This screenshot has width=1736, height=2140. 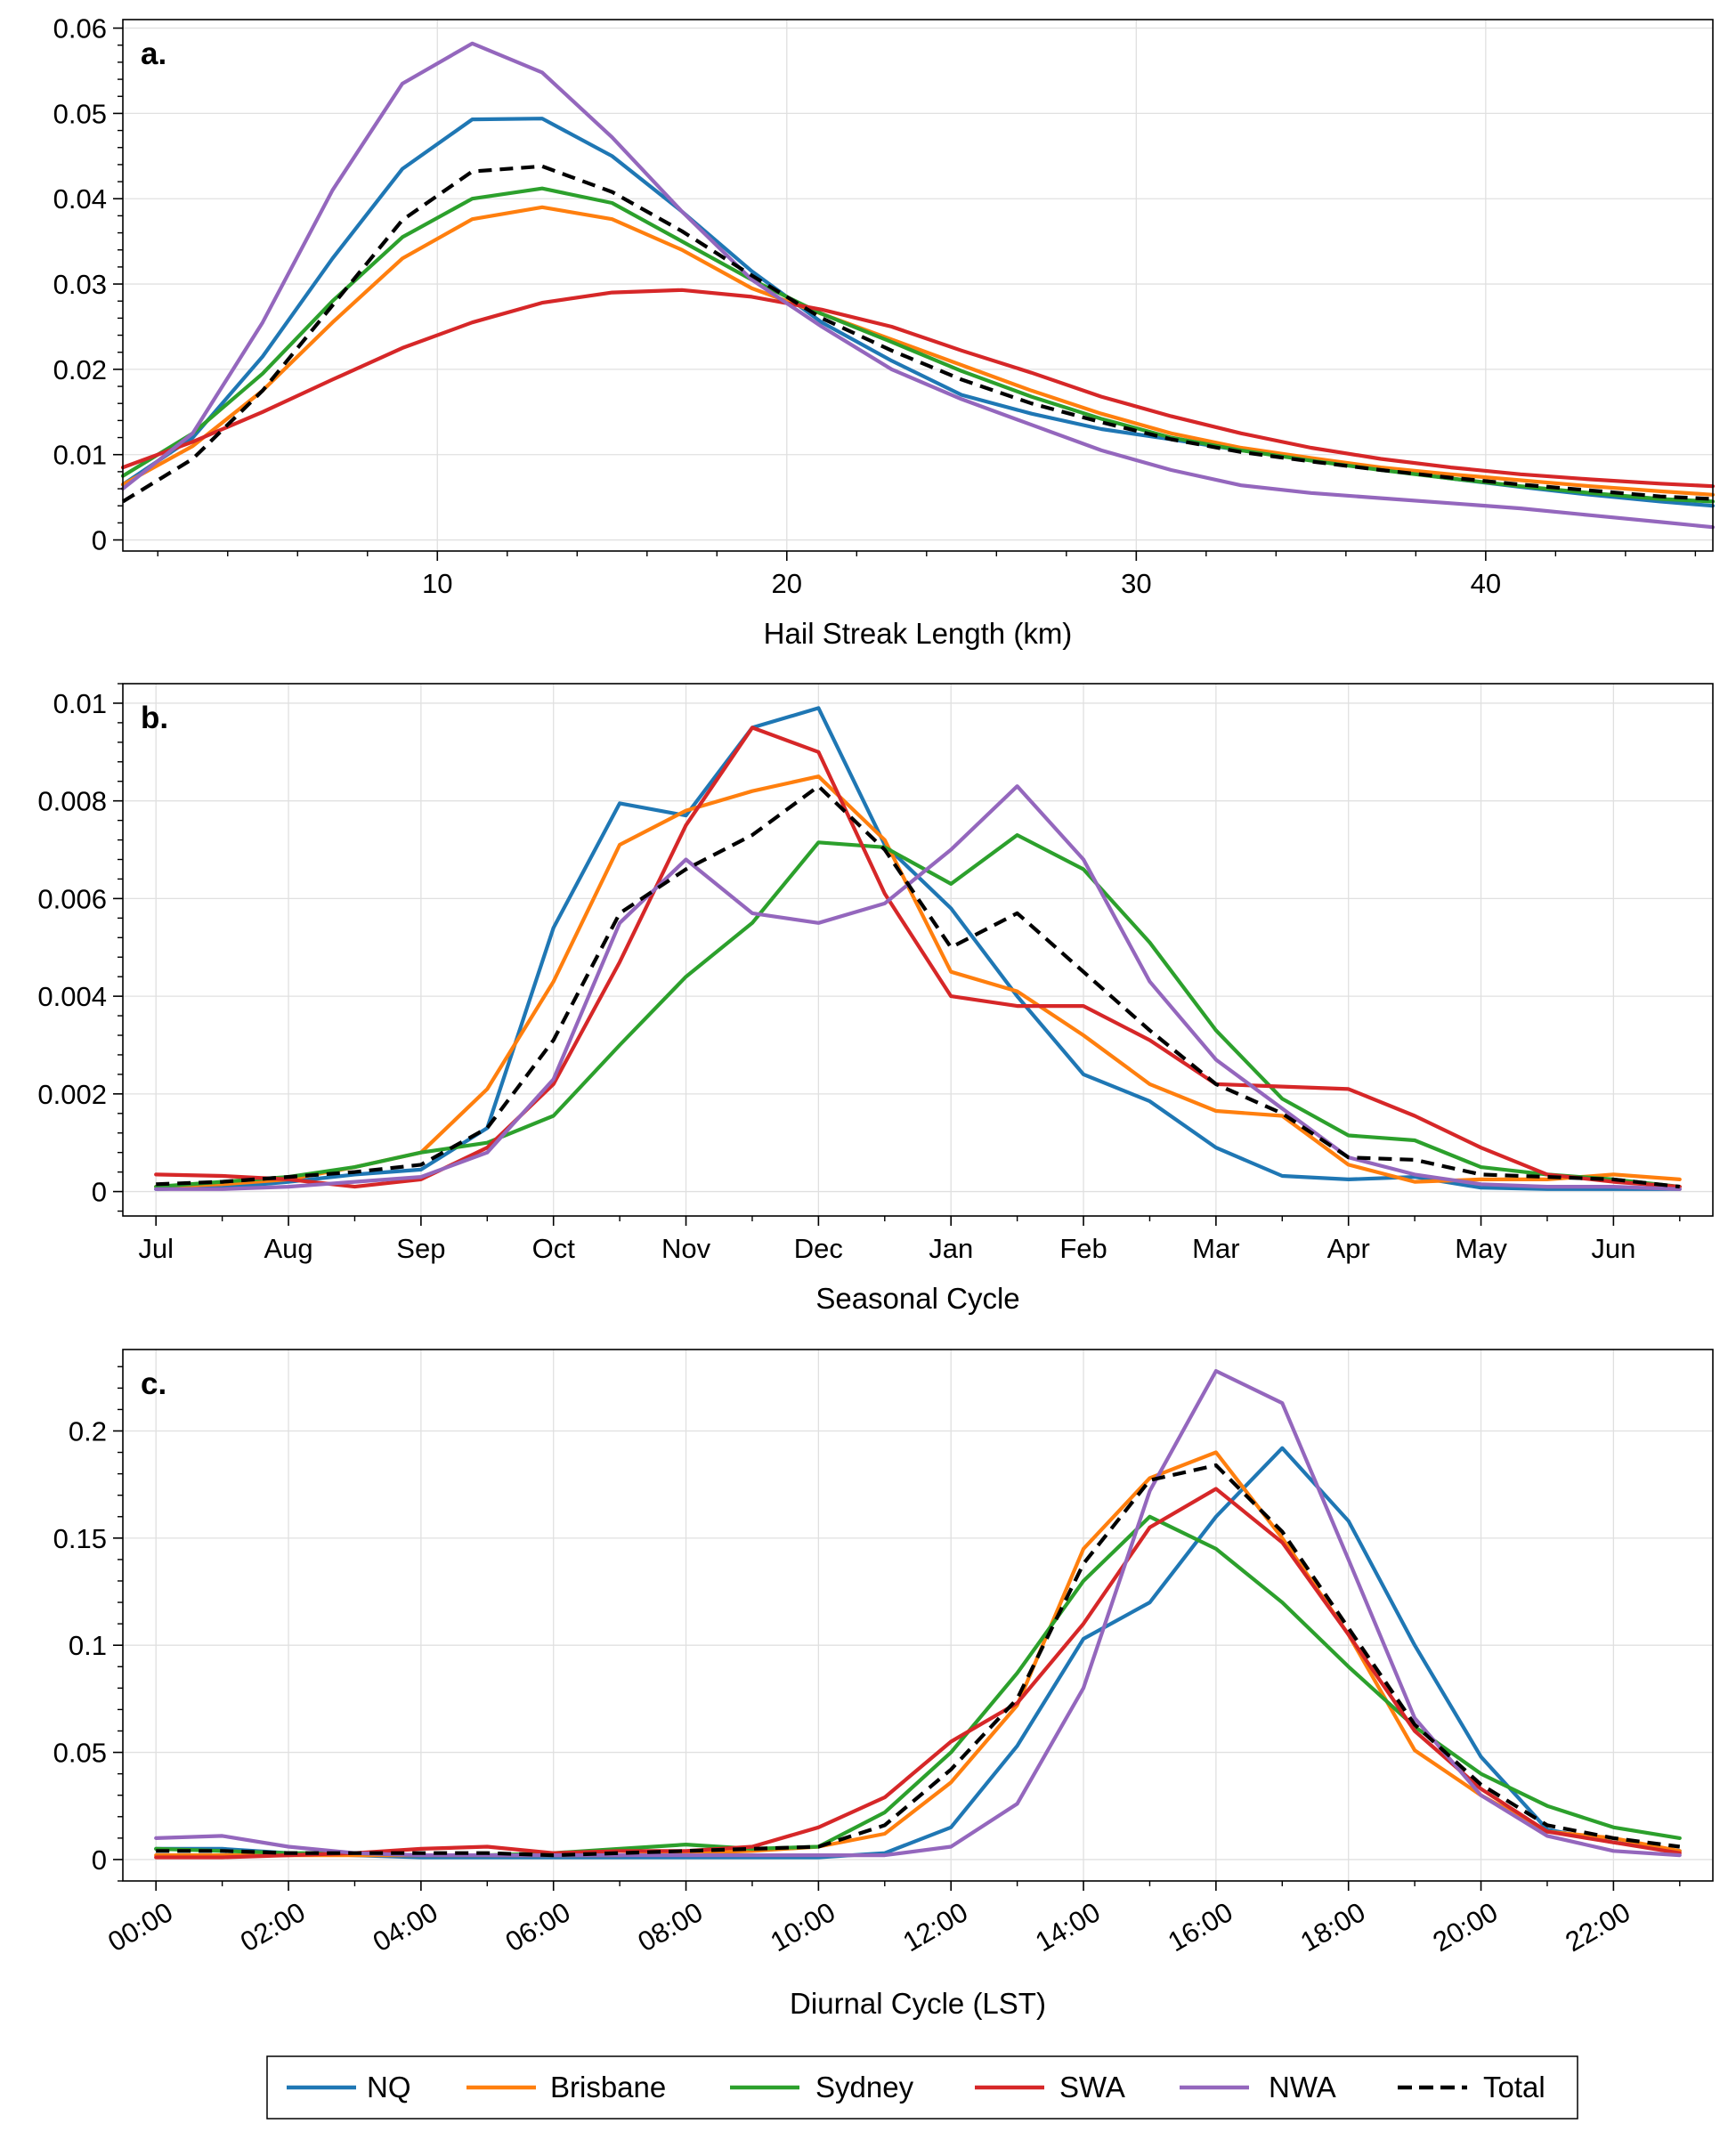 I want to click on panel-a-xlabel: Hail Streak Length (km), so click(x=919, y=633).